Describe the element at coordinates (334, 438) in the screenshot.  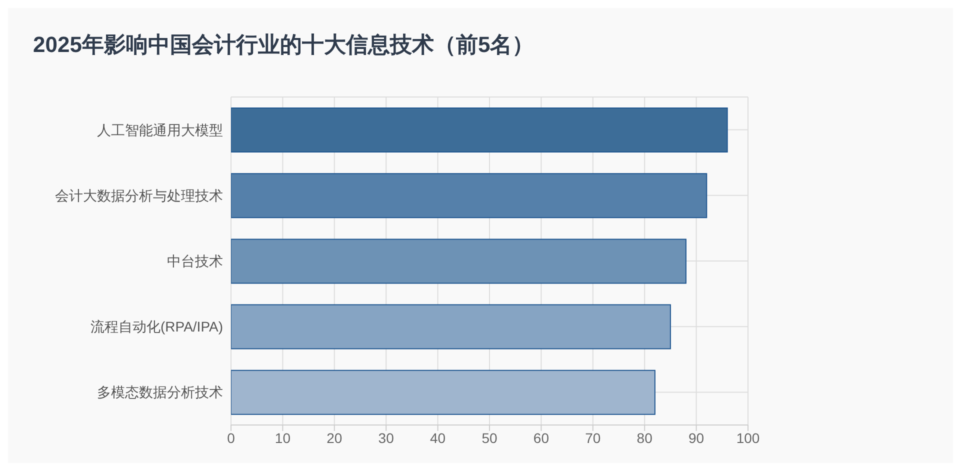
I see `x-tick-label: 20` at that location.